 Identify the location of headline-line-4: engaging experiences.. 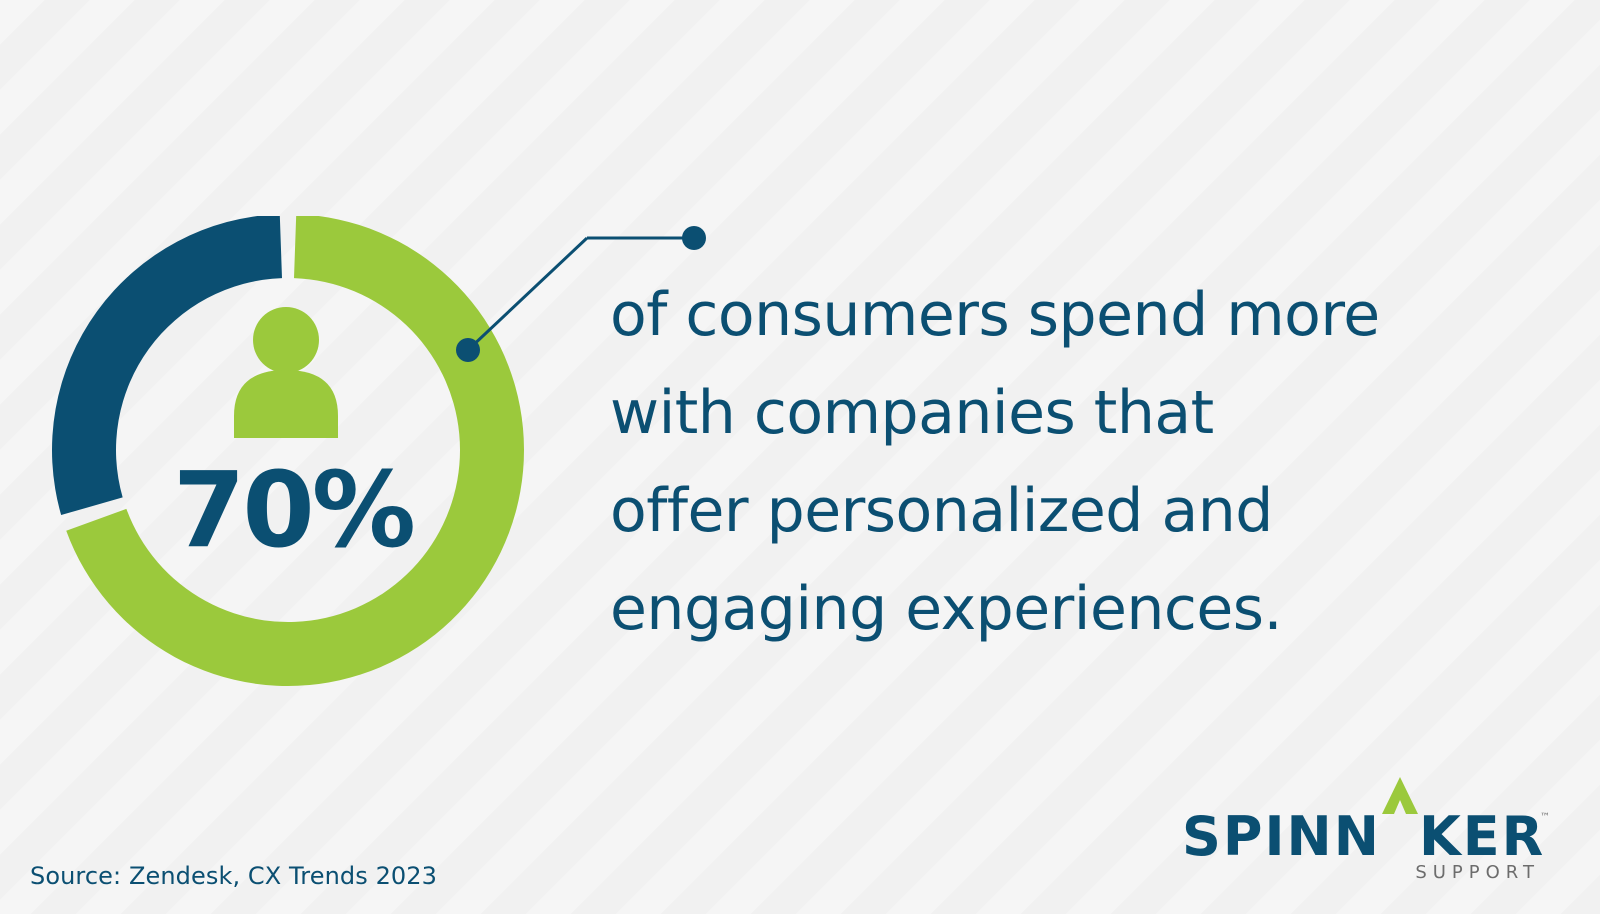
(946, 609).